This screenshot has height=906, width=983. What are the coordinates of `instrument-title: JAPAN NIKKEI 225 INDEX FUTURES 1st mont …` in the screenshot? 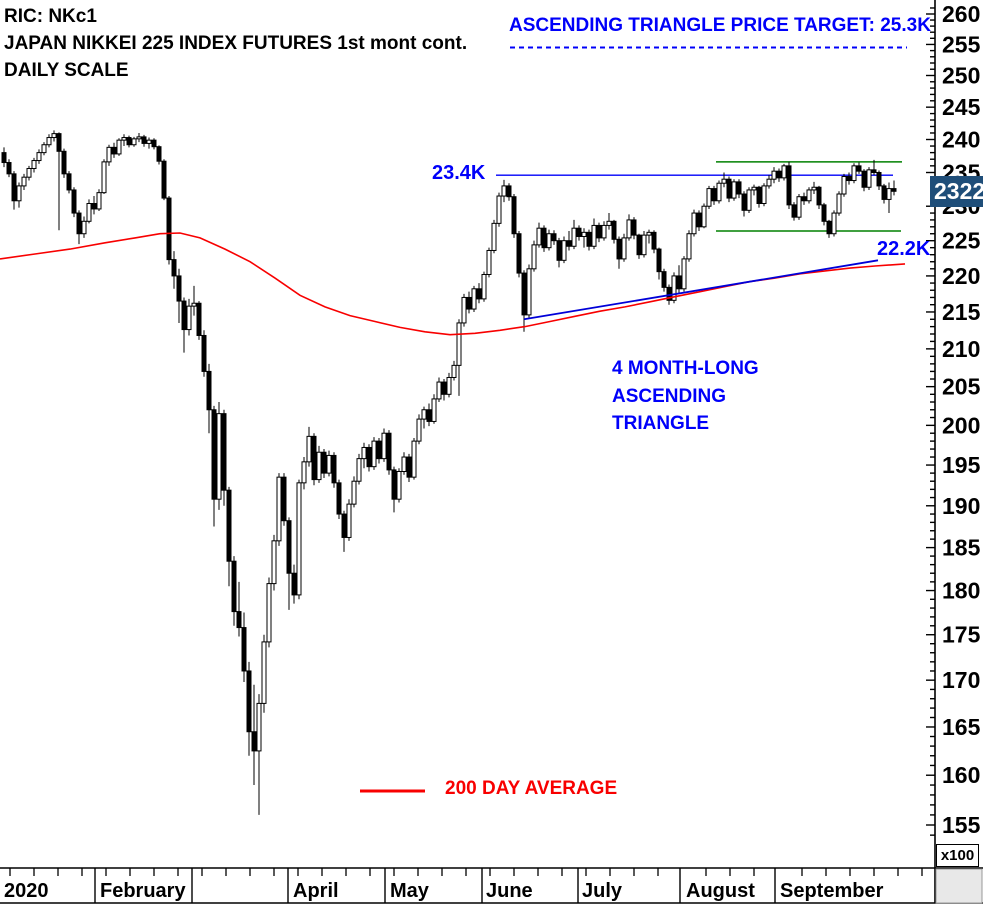 It's located at (236, 43).